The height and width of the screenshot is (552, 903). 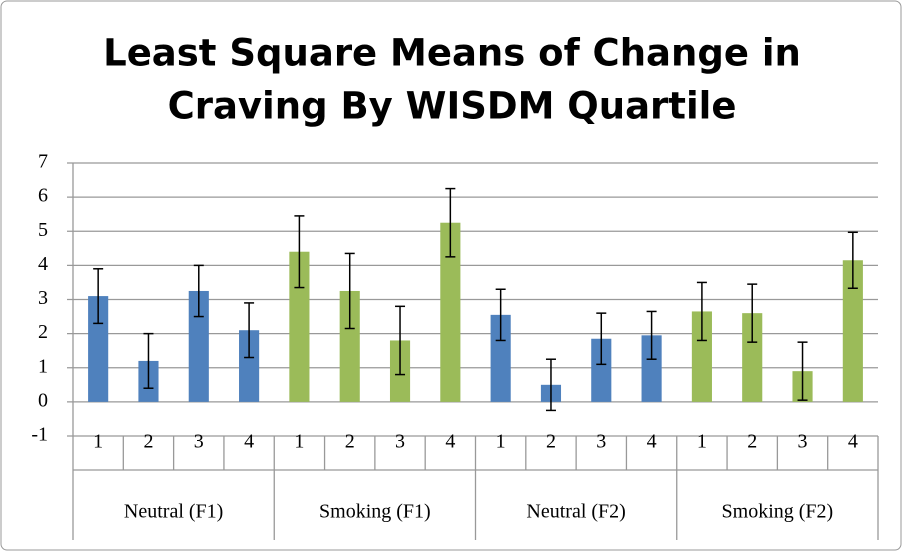 What do you see at coordinates (575, 512) in the screenshot?
I see `group-label: Neutral (F2)` at bounding box center [575, 512].